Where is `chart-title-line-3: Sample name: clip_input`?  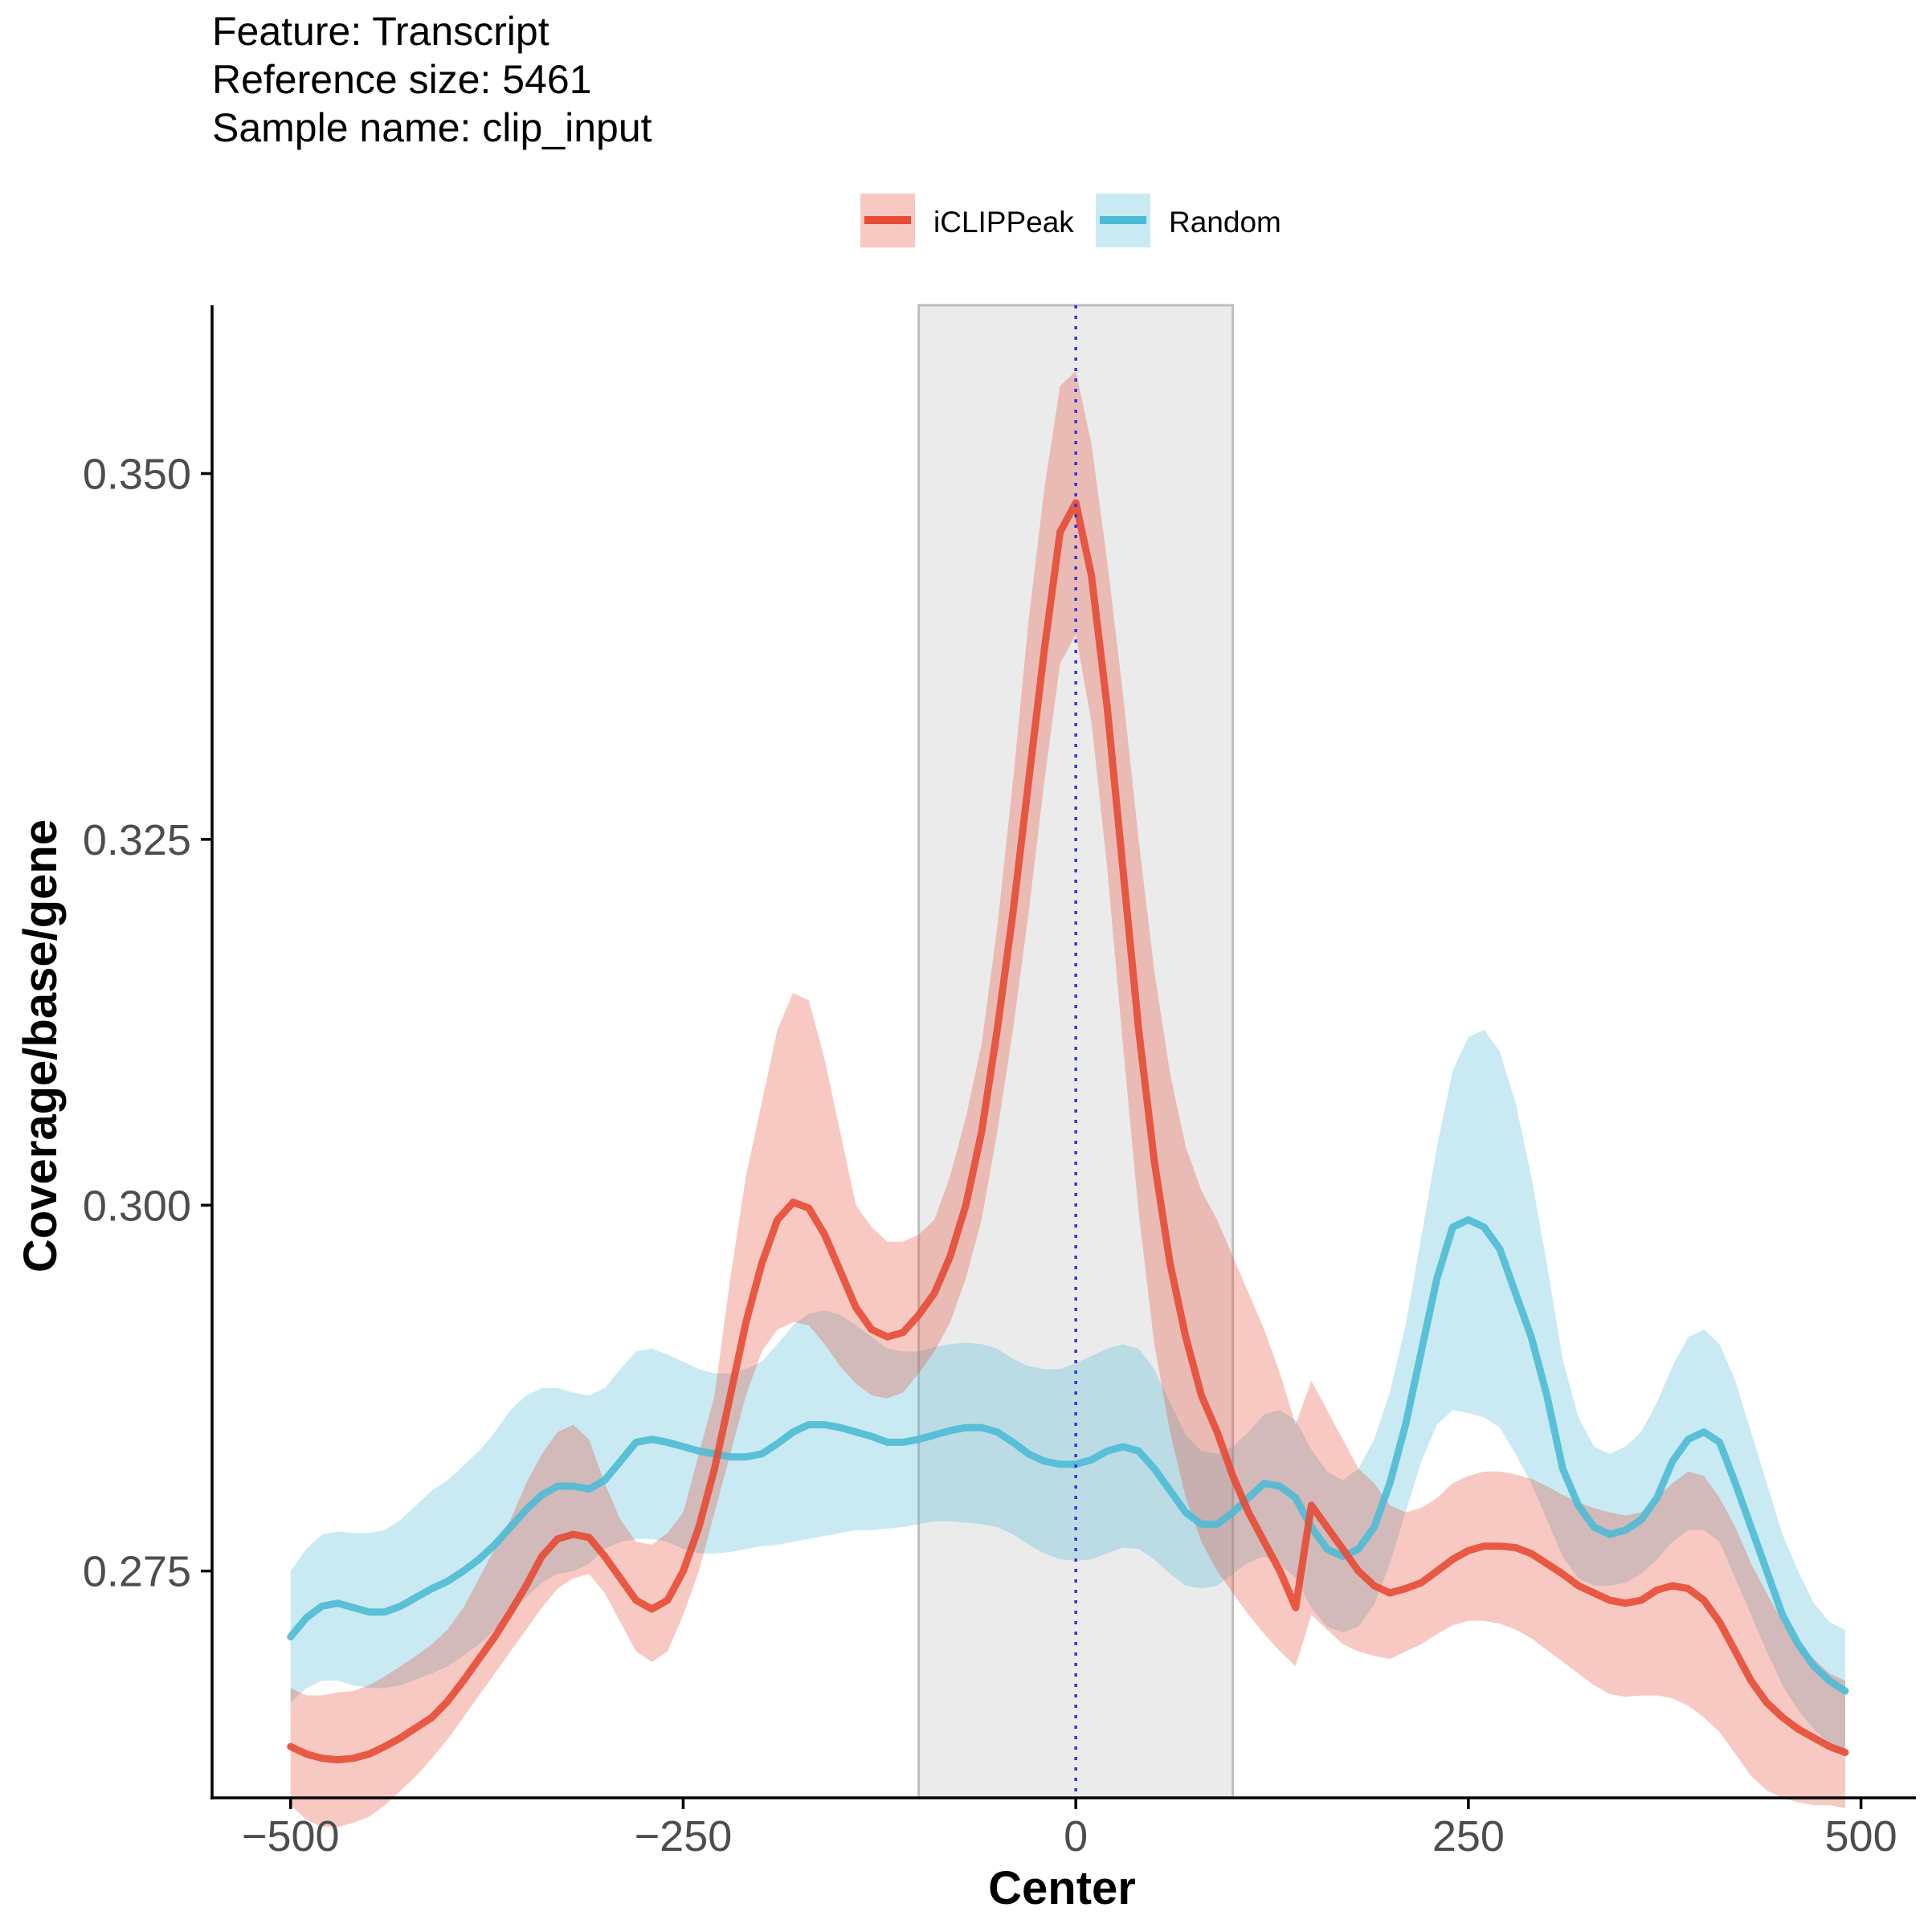
chart-title-line-3: Sample name: clip_input is located at coordinates (432, 128).